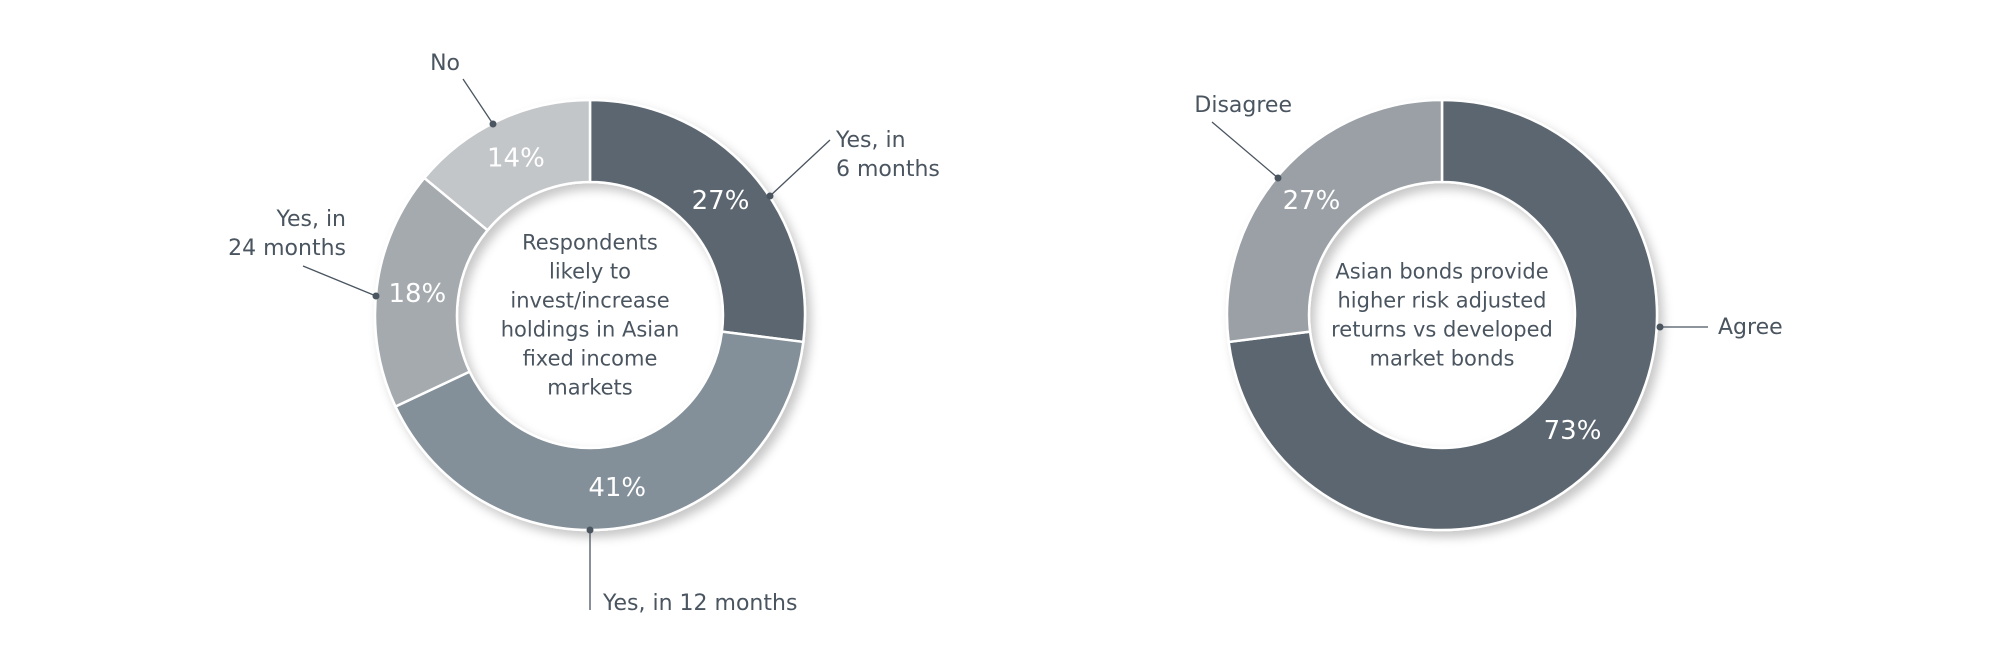  What do you see at coordinates (599, 431) in the screenshot?
I see `donut-slice-yes-in-12-months` at bounding box center [599, 431].